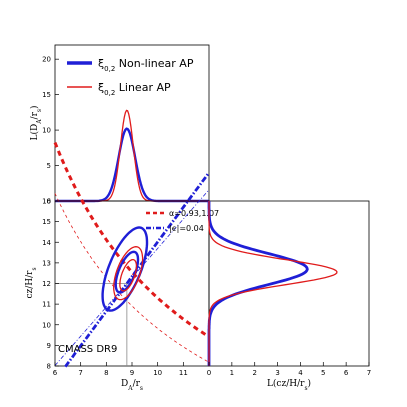 The height and width of the screenshot is (407, 407). Describe the element at coordinates (49, 346) in the screenshot. I see `main-y-tick-label: 9` at that location.